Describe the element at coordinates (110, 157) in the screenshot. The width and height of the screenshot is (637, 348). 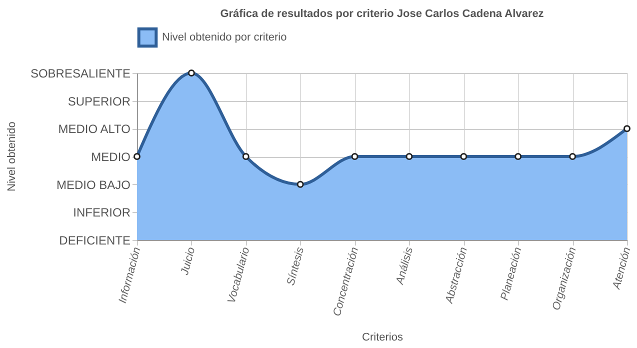
I see `category-label: MEDIO` at that location.